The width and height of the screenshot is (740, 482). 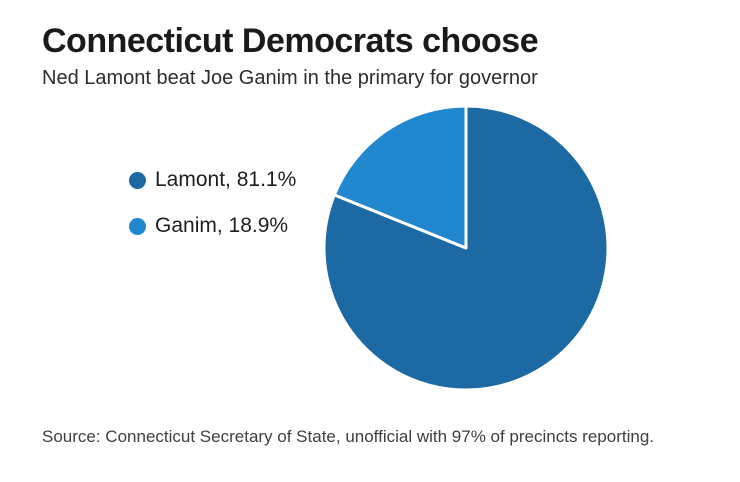 I want to click on pie-slice-ganim, so click(x=400, y=177).